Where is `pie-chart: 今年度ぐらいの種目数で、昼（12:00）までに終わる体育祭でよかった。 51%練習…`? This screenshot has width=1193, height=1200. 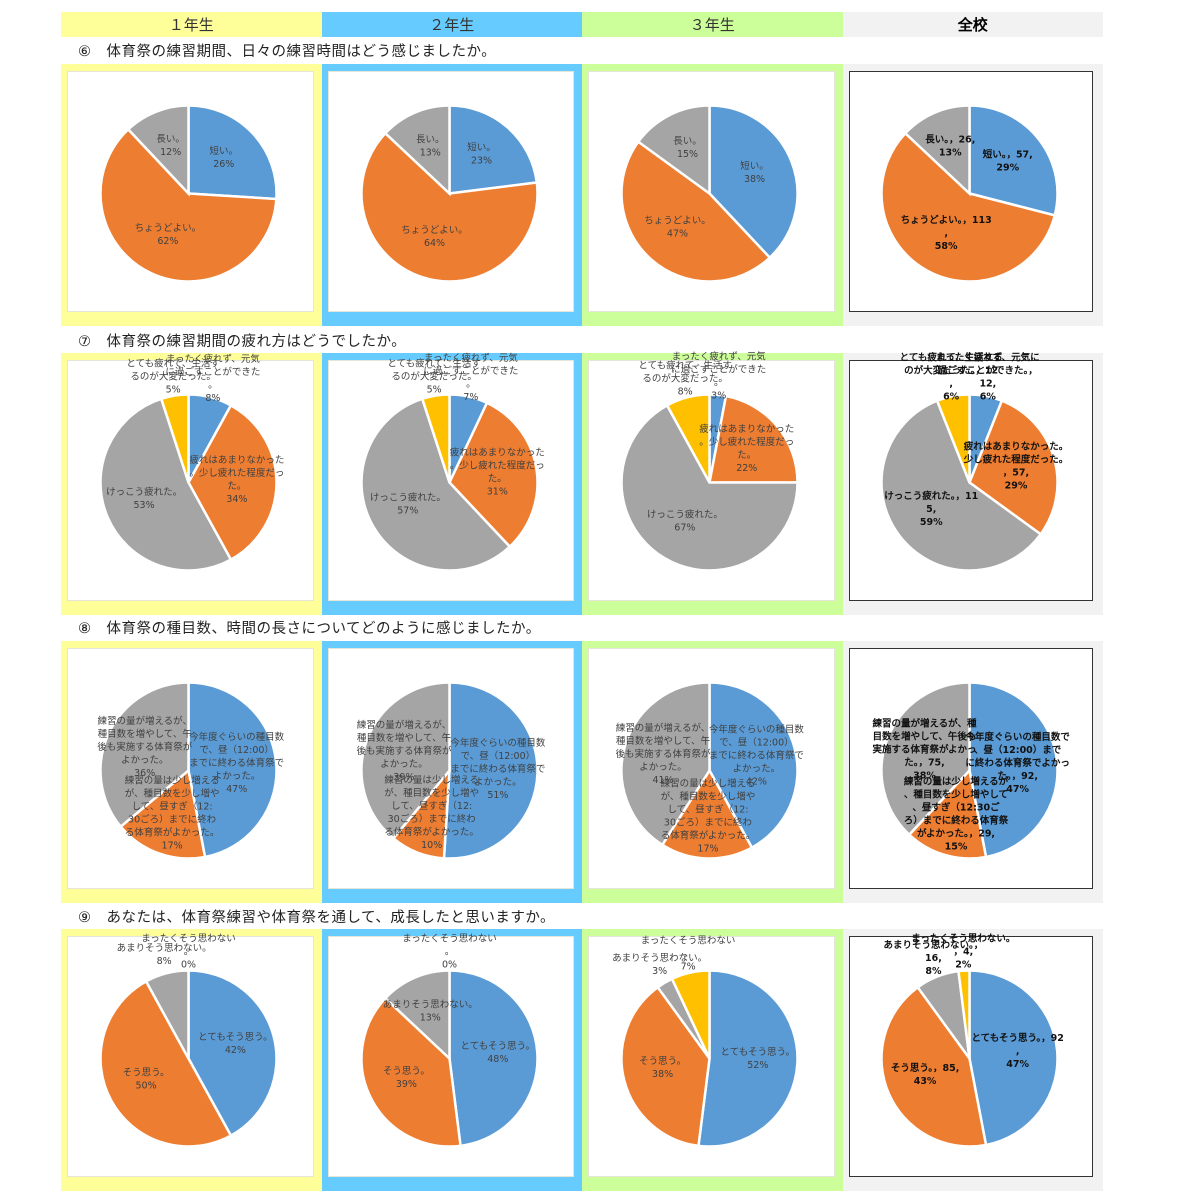
pie-chart: 今年度ぐらいの種目数で、昼（12:00）までに終わる体育祭でよかった。 51%練習… is located at coordinates (451, 770).